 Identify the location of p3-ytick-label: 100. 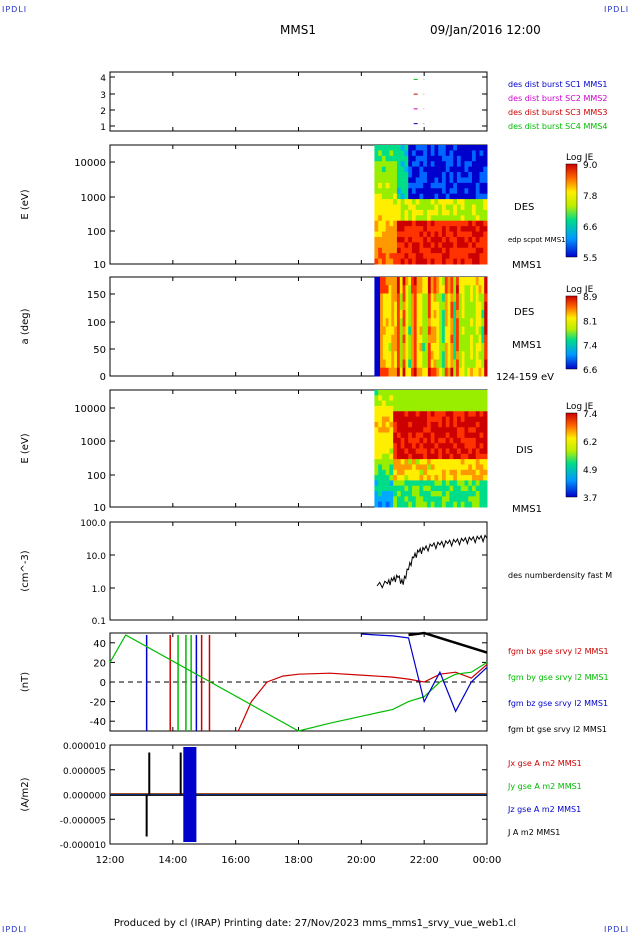
(96, 323).